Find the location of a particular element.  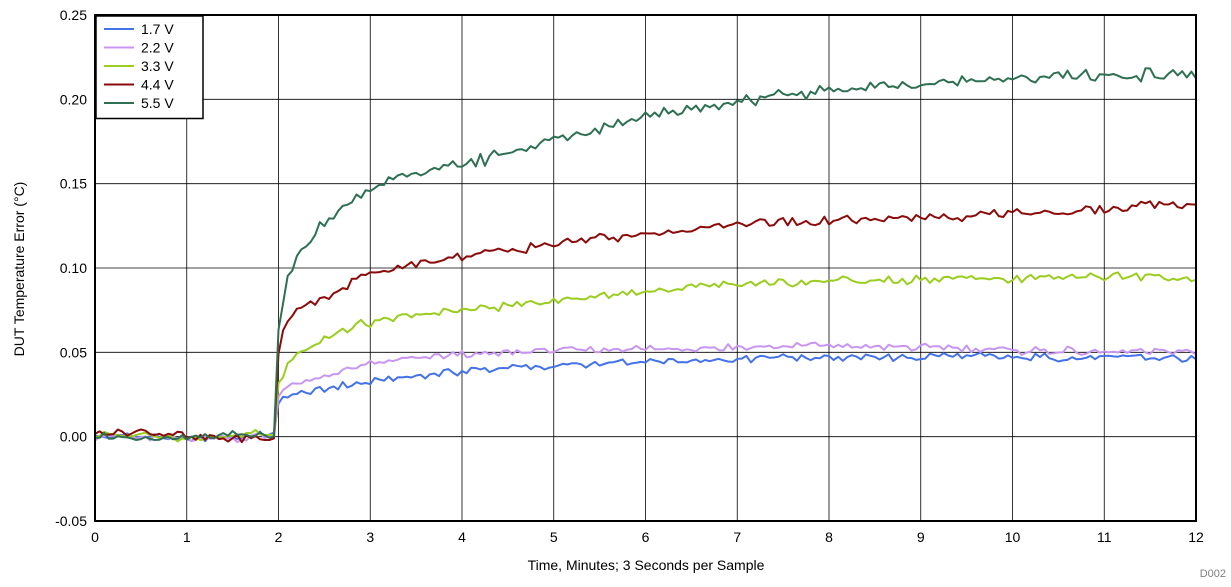

y-tick-label: 0.10 is located at coordinates (73, 268).